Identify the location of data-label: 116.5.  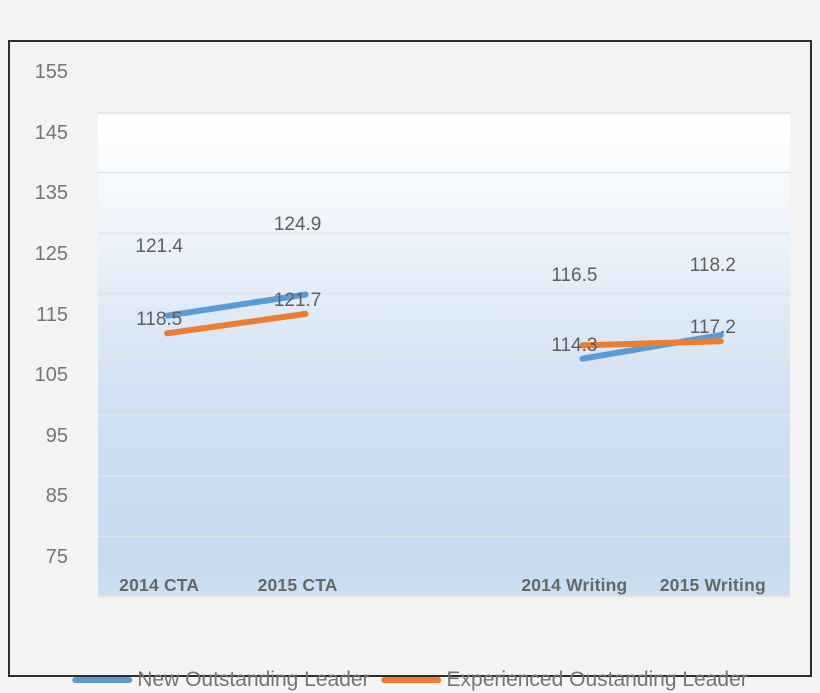
(574, 276).